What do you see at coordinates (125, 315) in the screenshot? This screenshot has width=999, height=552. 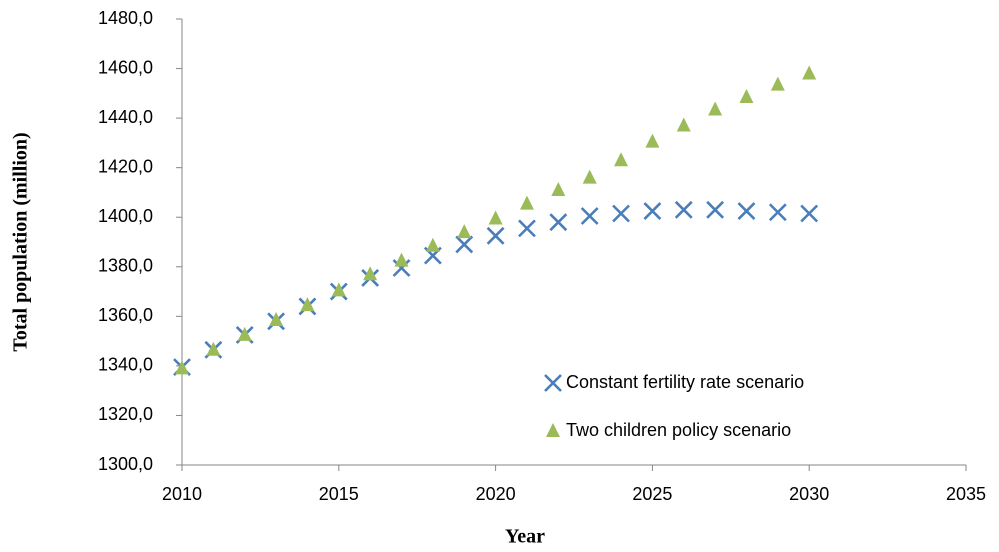 I see `y-tick-label: 1360,0` at bounding box center [125, 315].